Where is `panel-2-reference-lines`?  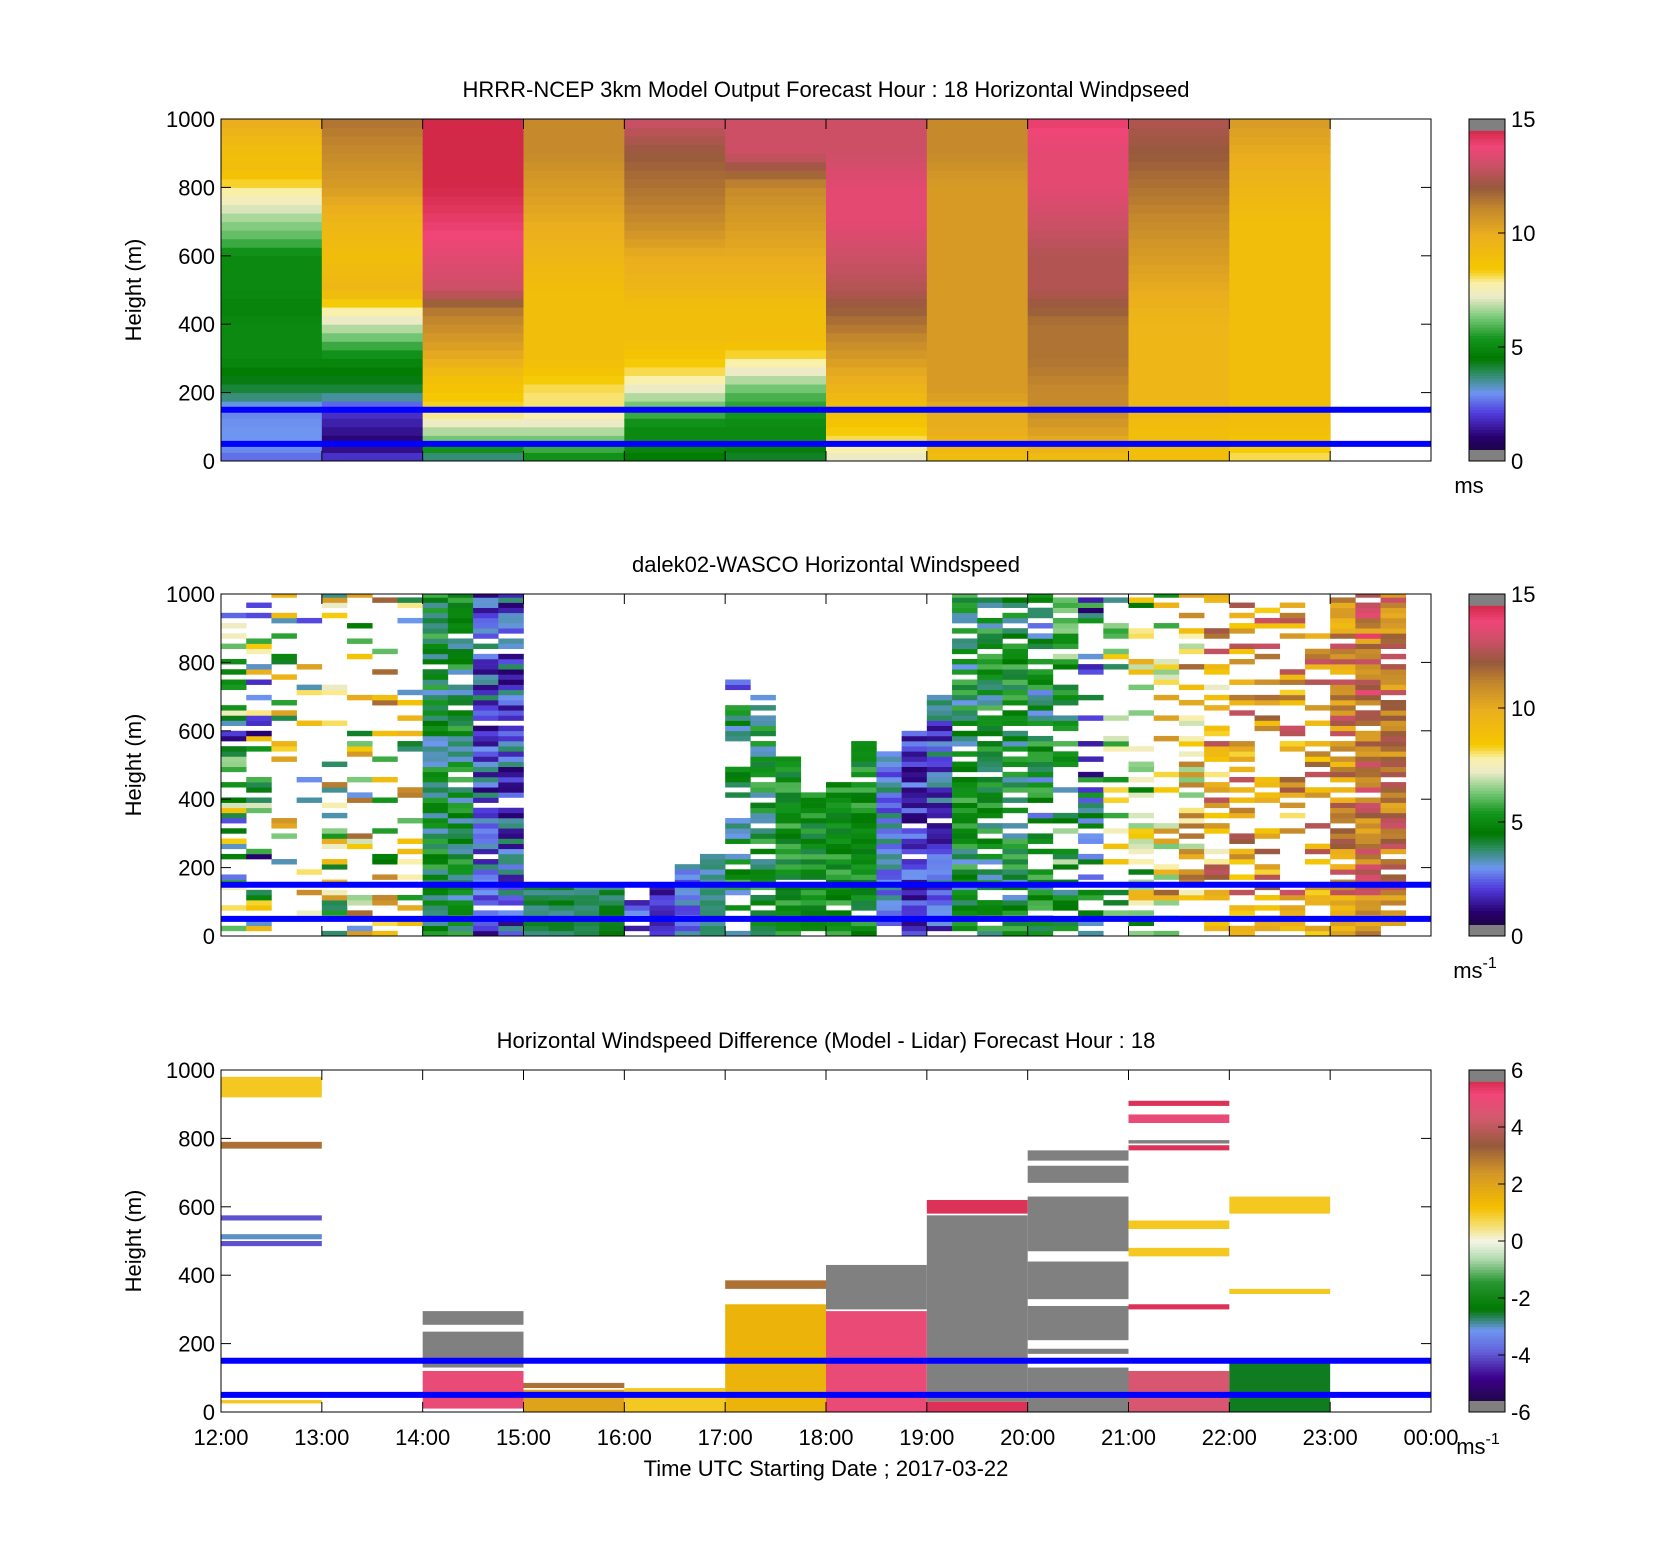
panel-2-reference-lines is located at coordinates (826, 901).